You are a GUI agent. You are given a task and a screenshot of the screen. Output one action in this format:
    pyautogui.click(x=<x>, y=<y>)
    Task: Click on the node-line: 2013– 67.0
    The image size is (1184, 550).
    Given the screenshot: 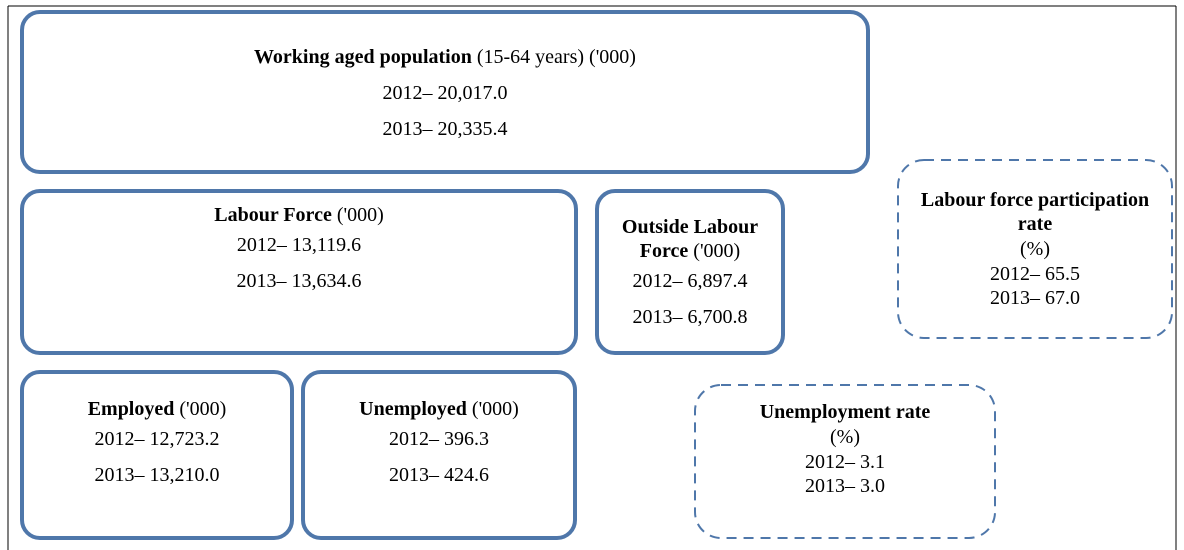 What is the action you would take?
    pyautogui.click(x=1035, y=298)
    